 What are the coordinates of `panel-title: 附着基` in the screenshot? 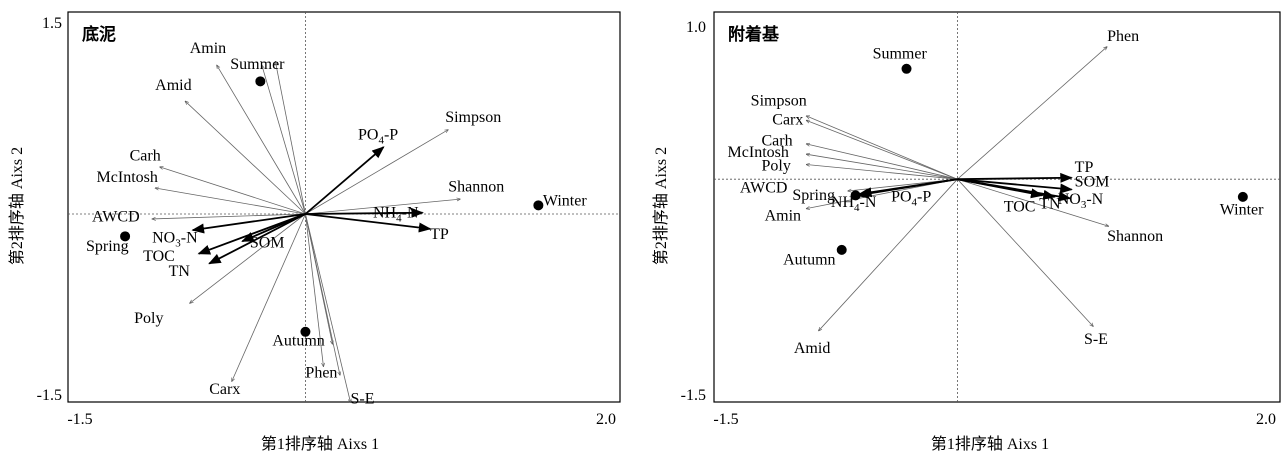 It's located at (754, 34).